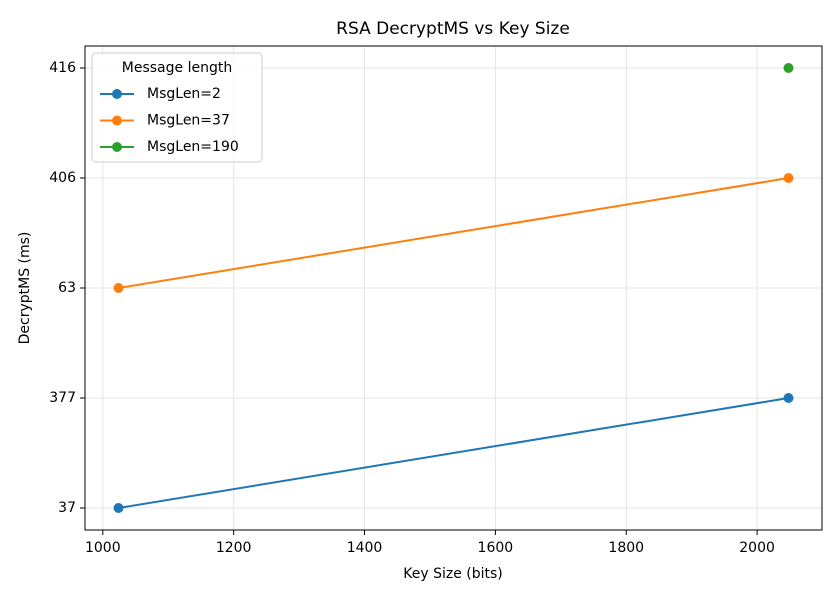  I want to click on y-tick-label: 63, so click(67, 288).